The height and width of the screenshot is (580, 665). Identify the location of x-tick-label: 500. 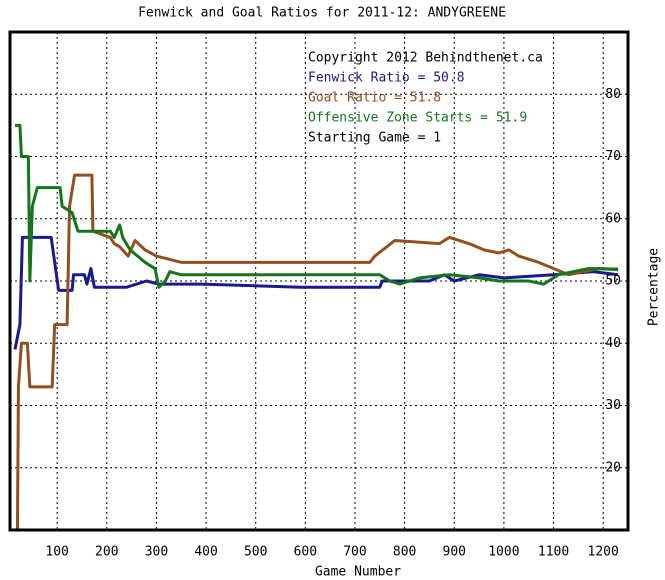
(255, 552).